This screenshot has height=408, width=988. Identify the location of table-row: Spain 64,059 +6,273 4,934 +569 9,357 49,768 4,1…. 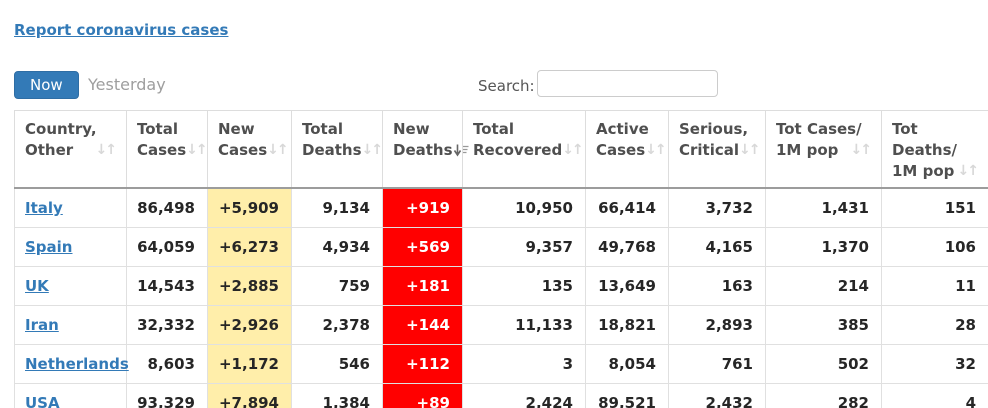
(501, 246).